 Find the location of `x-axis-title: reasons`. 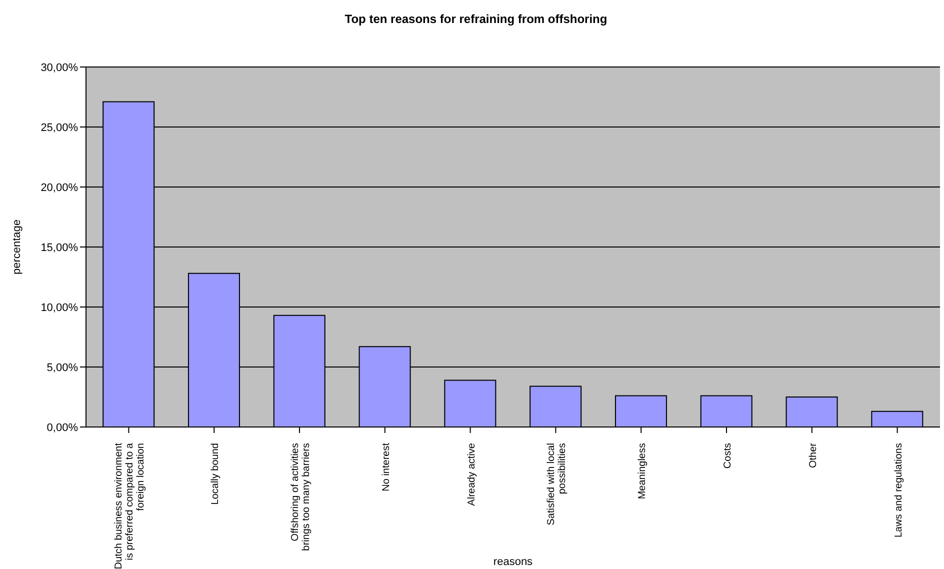

x-axis-title: reasons is located at coordinates (513, 562).